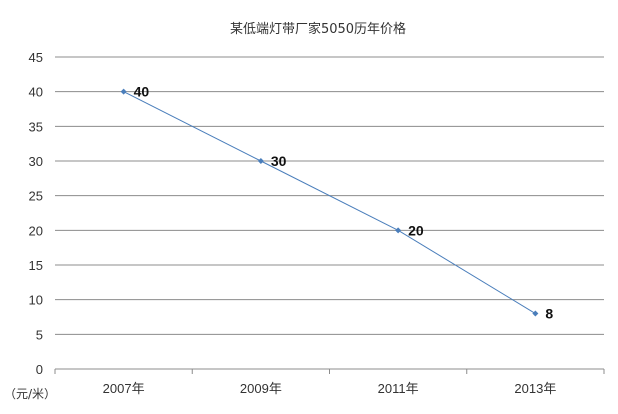 The height and width of the screenshot is (414, 618). I want to click on x-tick-label: 2007年, so click(124, 388).